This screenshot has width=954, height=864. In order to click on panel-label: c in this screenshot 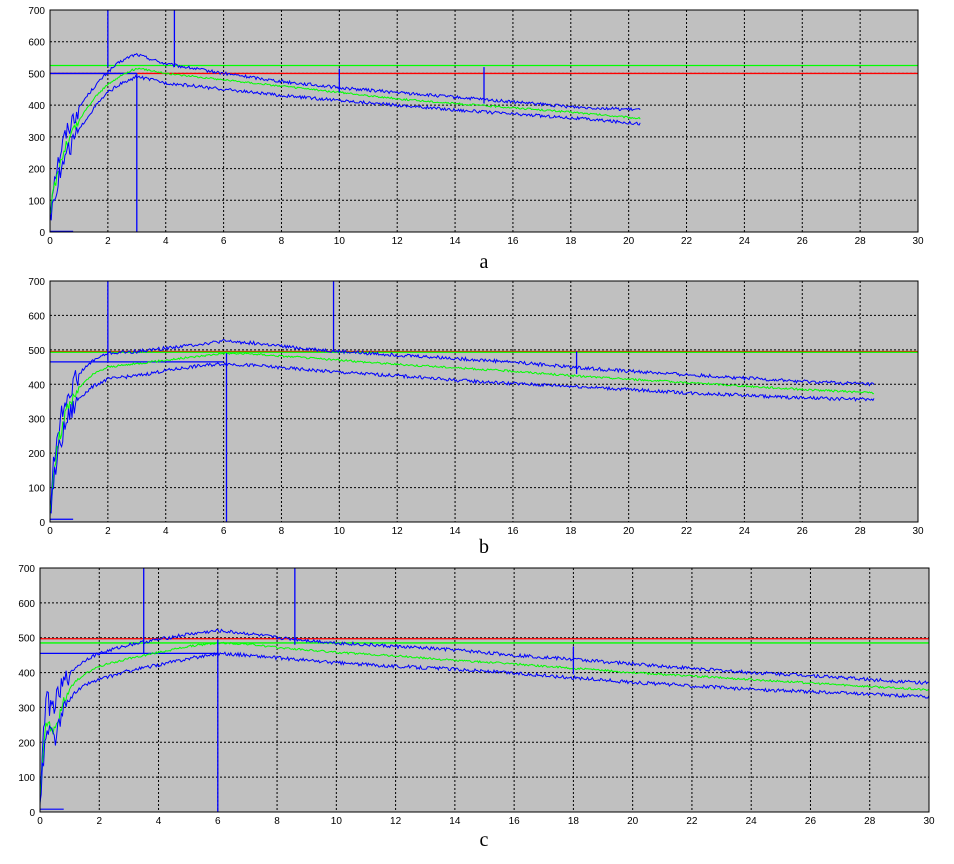, I will do `click(484, 840)`.